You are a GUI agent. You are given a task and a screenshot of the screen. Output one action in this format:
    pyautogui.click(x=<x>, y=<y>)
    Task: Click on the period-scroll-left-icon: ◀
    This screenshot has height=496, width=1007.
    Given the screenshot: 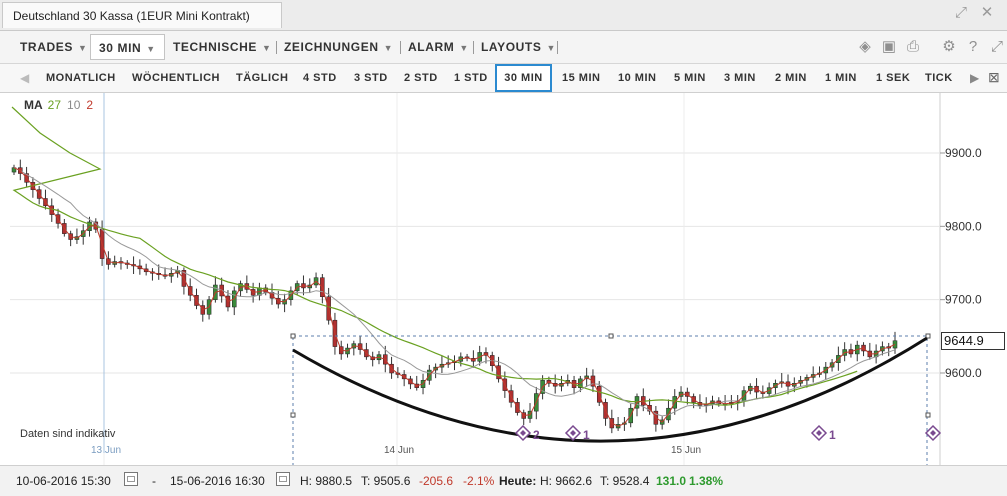 What is the action you would take?
    pyautogui.click(x=25, y=78)
    